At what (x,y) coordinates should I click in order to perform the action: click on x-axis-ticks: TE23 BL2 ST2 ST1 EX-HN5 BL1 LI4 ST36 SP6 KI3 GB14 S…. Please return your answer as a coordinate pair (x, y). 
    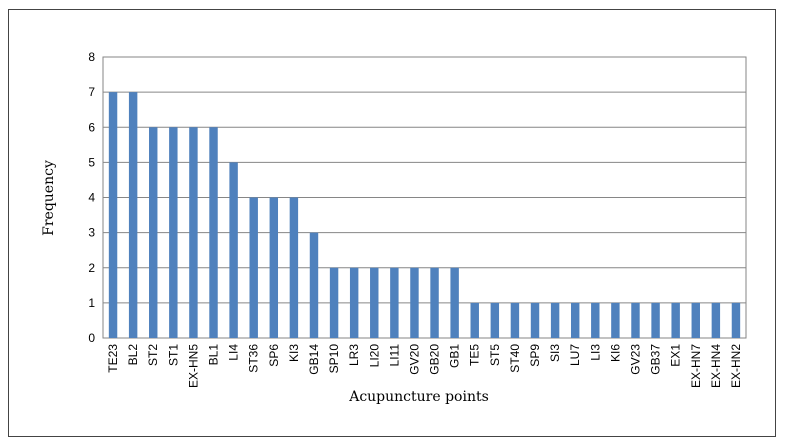
    Looking at the image, I should click on (424, 366).